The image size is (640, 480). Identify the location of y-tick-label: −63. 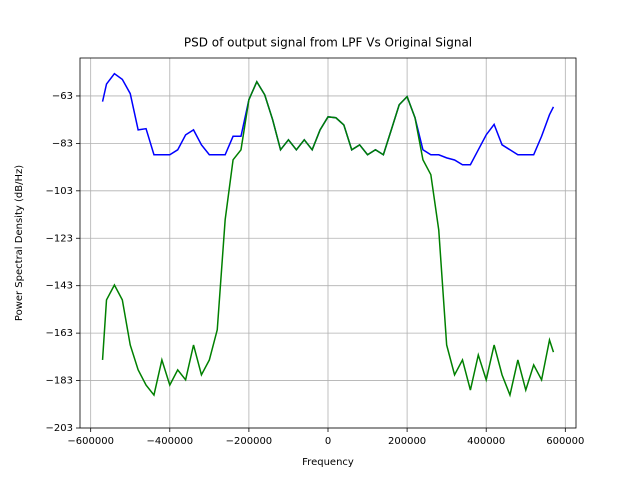
(62, 96).